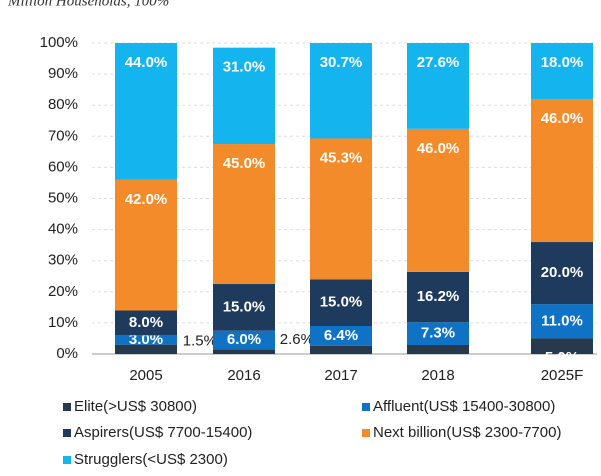 Image resolution: width=601 pixels, height=476 pixels. Describe the element at coordinates (135, 406) in the screenshot. I see `legend-label: Elite(>US$ 30800)` at that location.